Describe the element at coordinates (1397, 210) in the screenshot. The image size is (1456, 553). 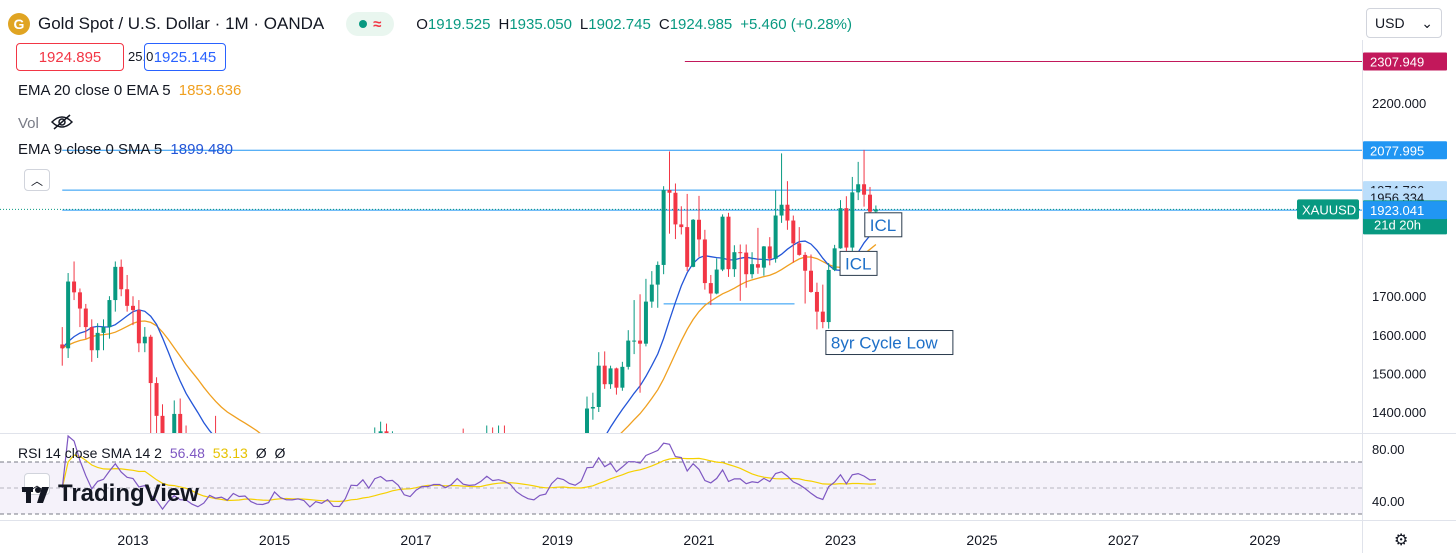
I see `price-label-text: 1923.041` at that location.